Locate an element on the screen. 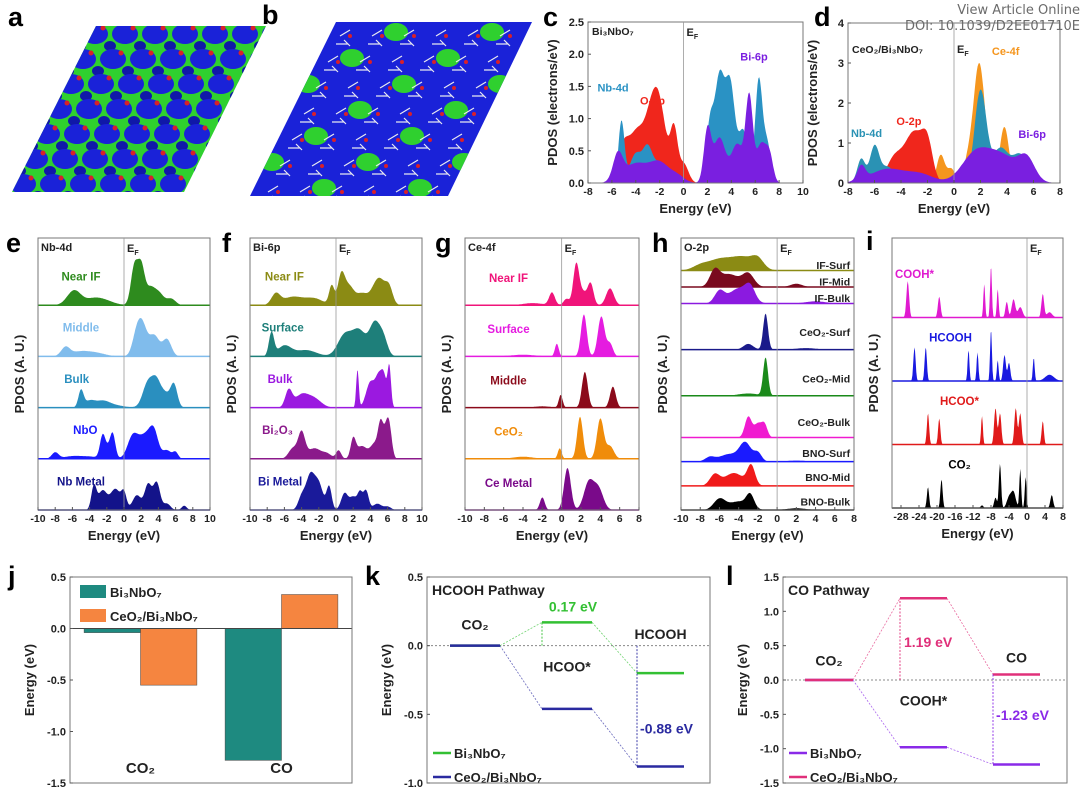 This screenshot has height=796, width=1080. y-tick-label: 1.0 is located at coordinates (771, 612).